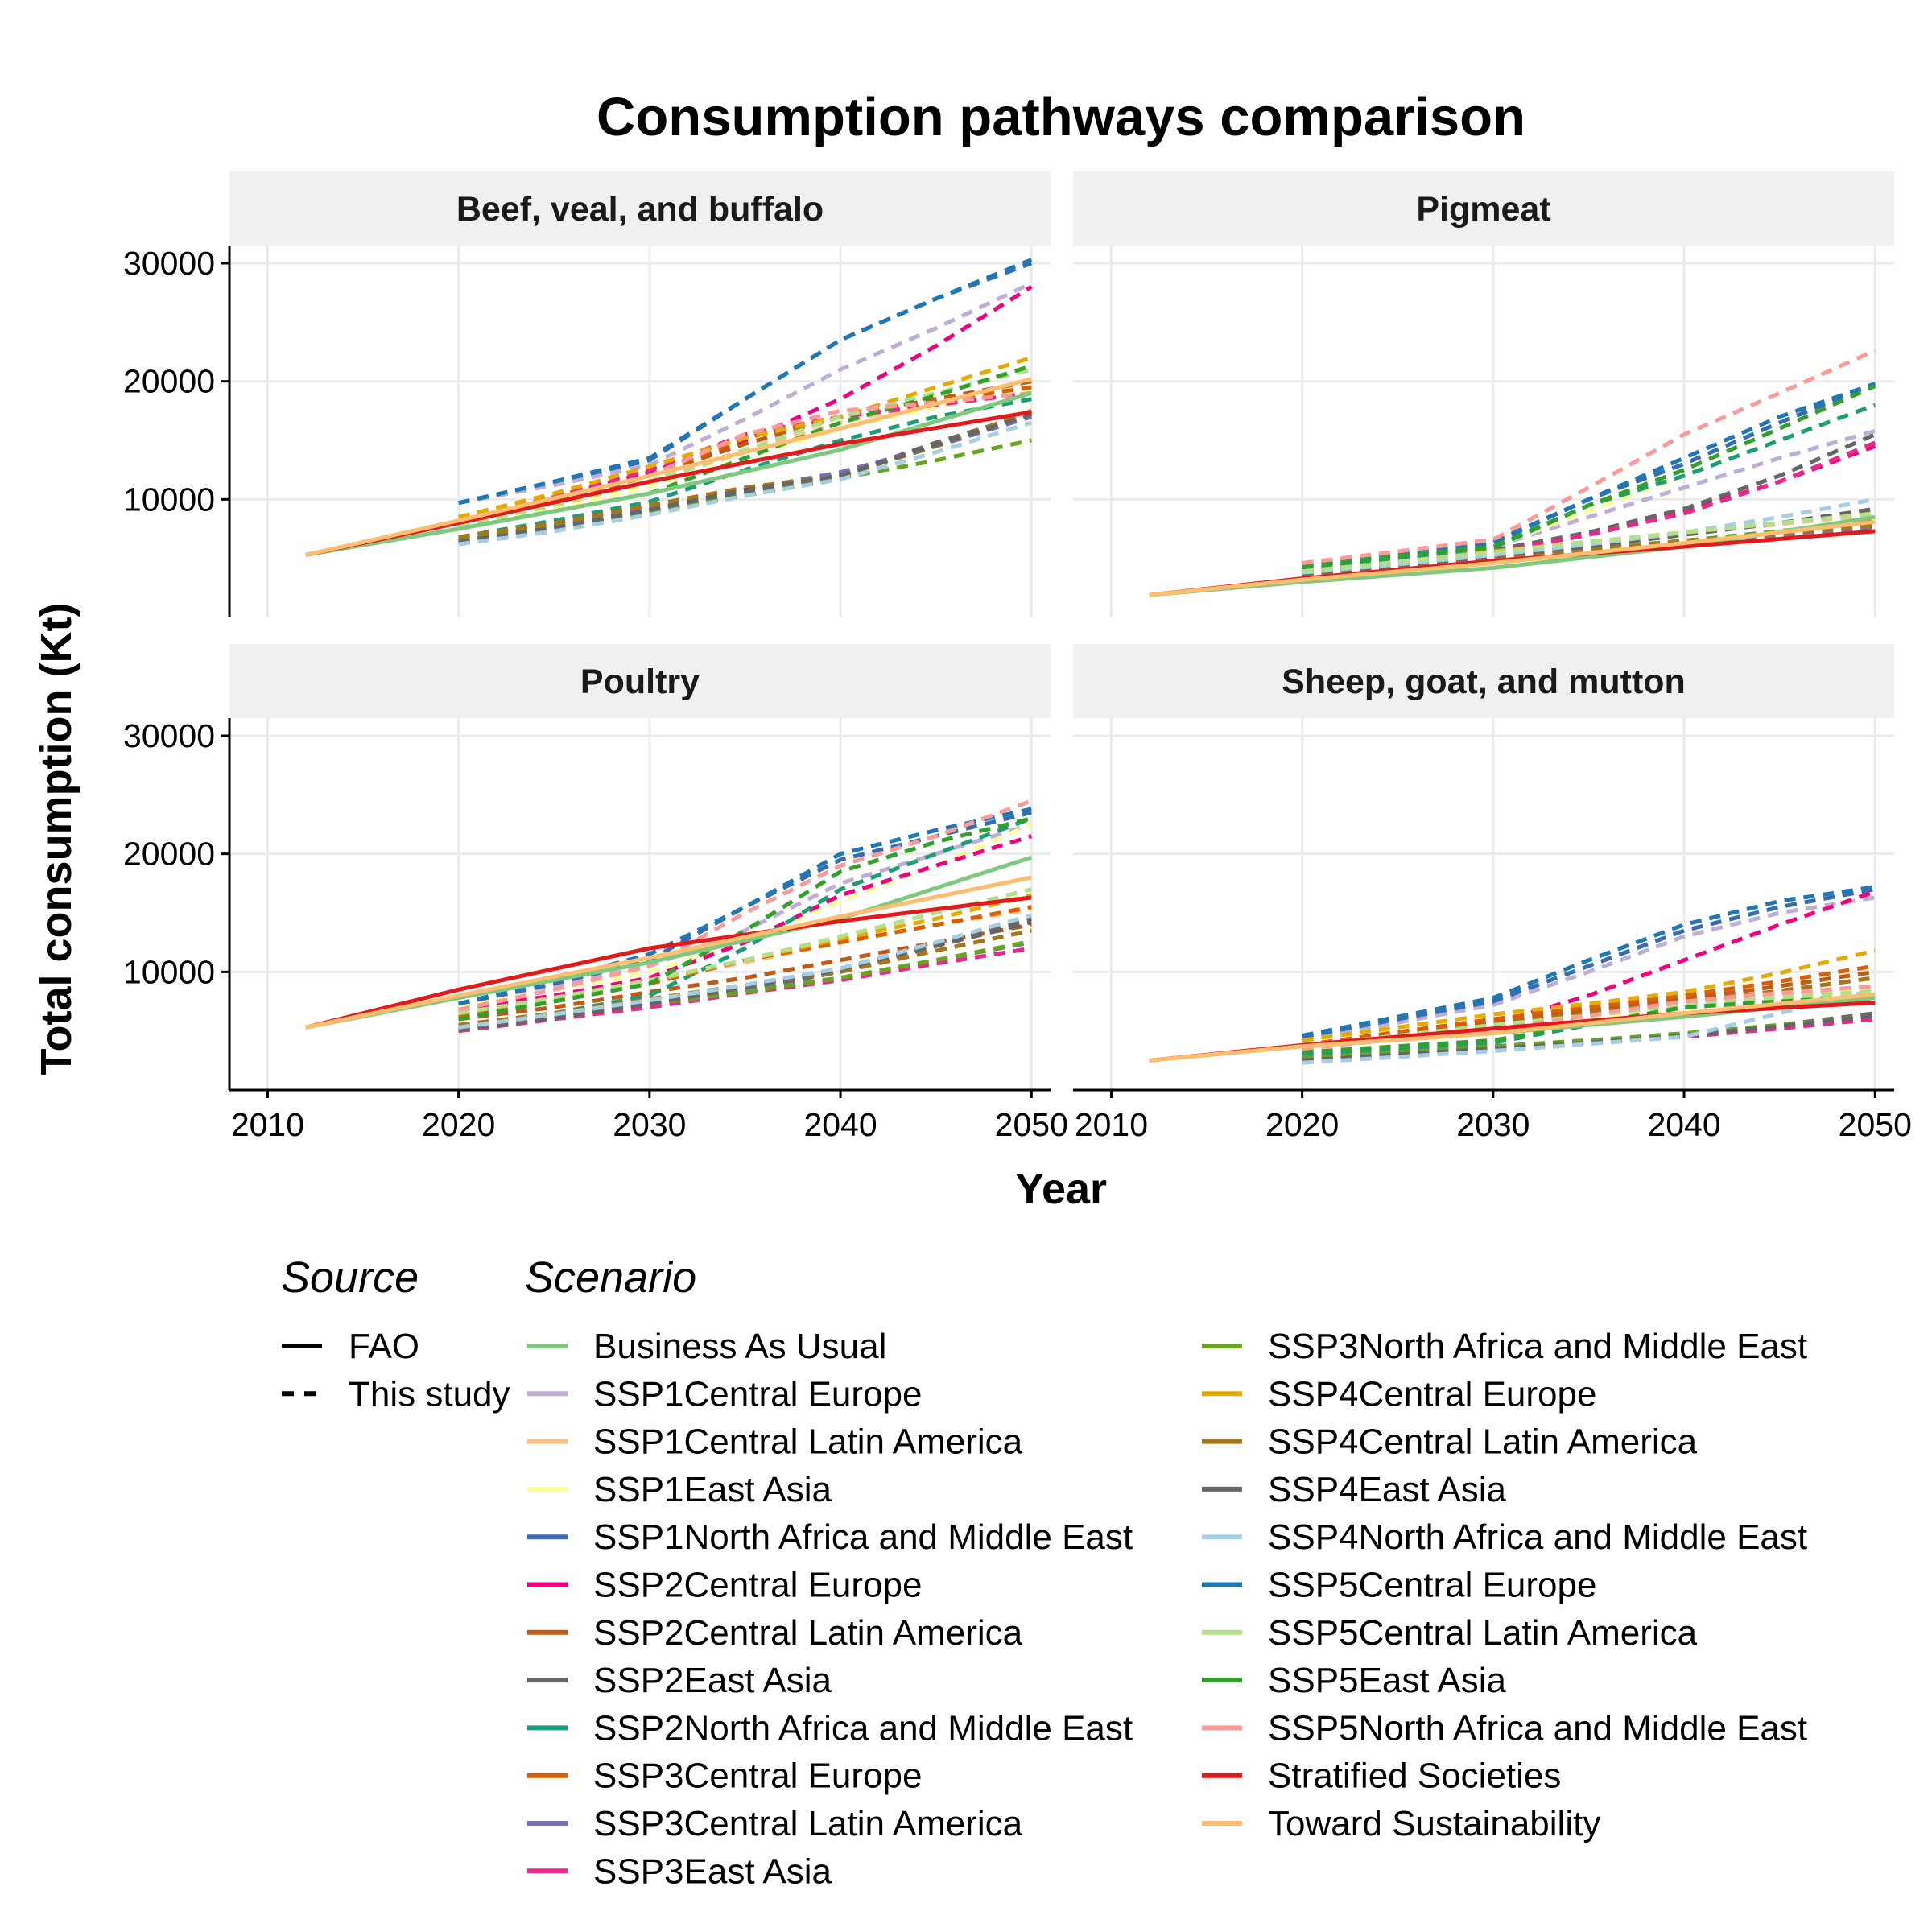 The height and width of the screenshot is (1932, 1932). I want to click on legend-label-scenario: SSP1Central Latin America, so click(808, 1442).